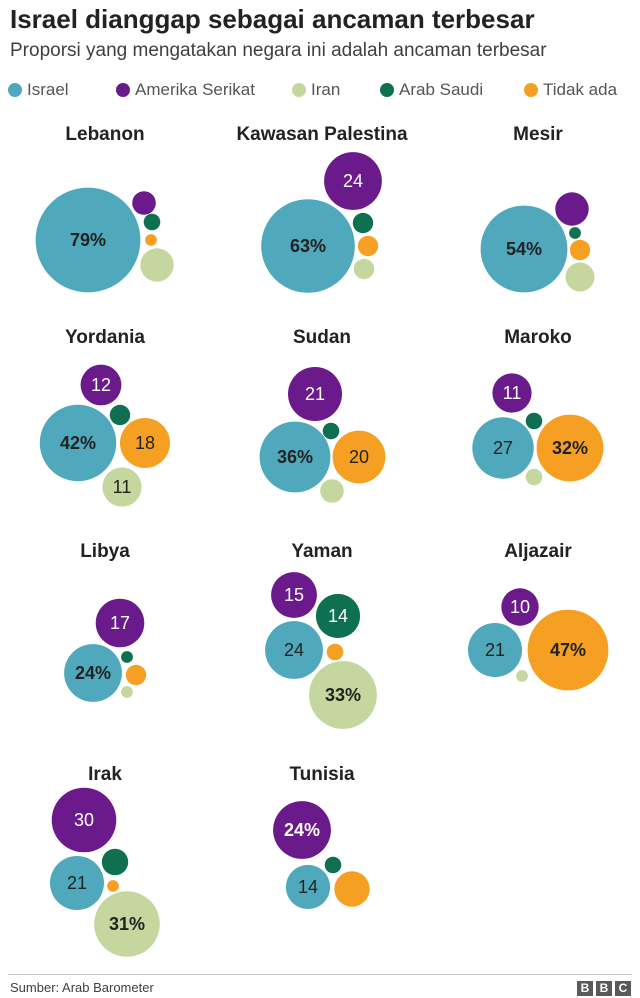 Image resolution: width=640 pixels, height=998 pixels. What do you see at coordinates (538, 337) in the screenshot?
I see `panel-title: Maroko` at bounding box center [538, 337].